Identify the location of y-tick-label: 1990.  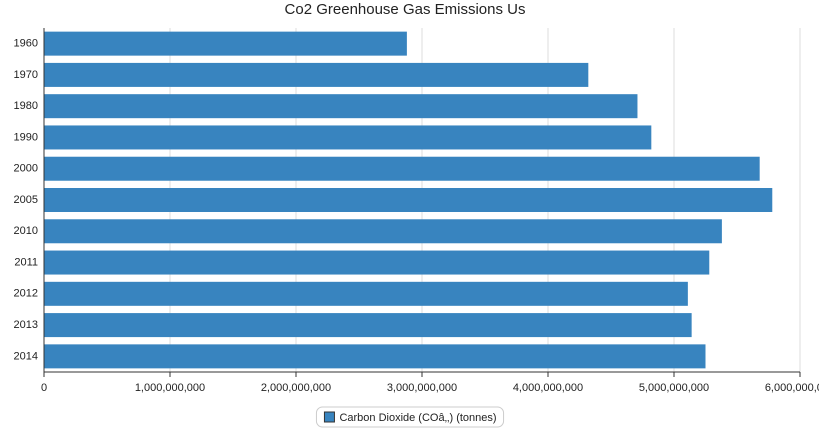
(26, 137).